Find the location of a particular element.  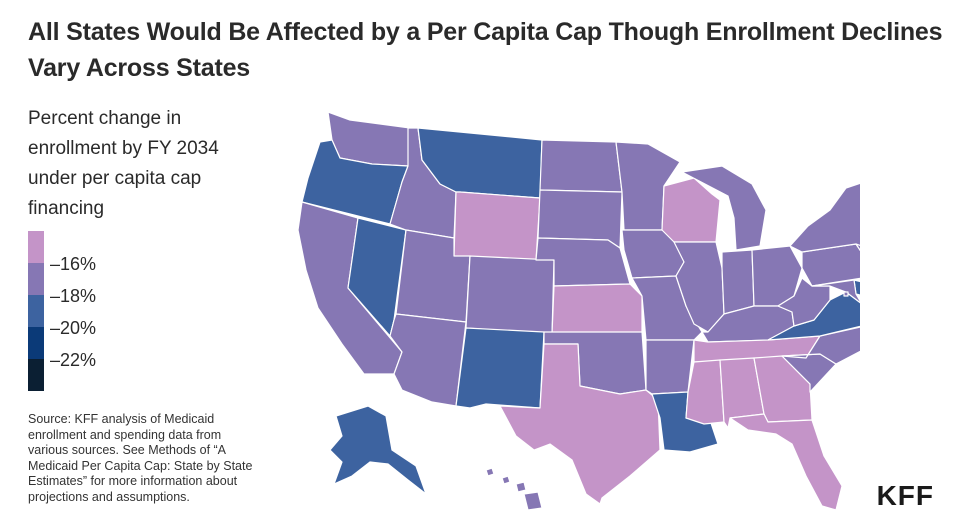

state-ms is located at coordinates (705, 392).